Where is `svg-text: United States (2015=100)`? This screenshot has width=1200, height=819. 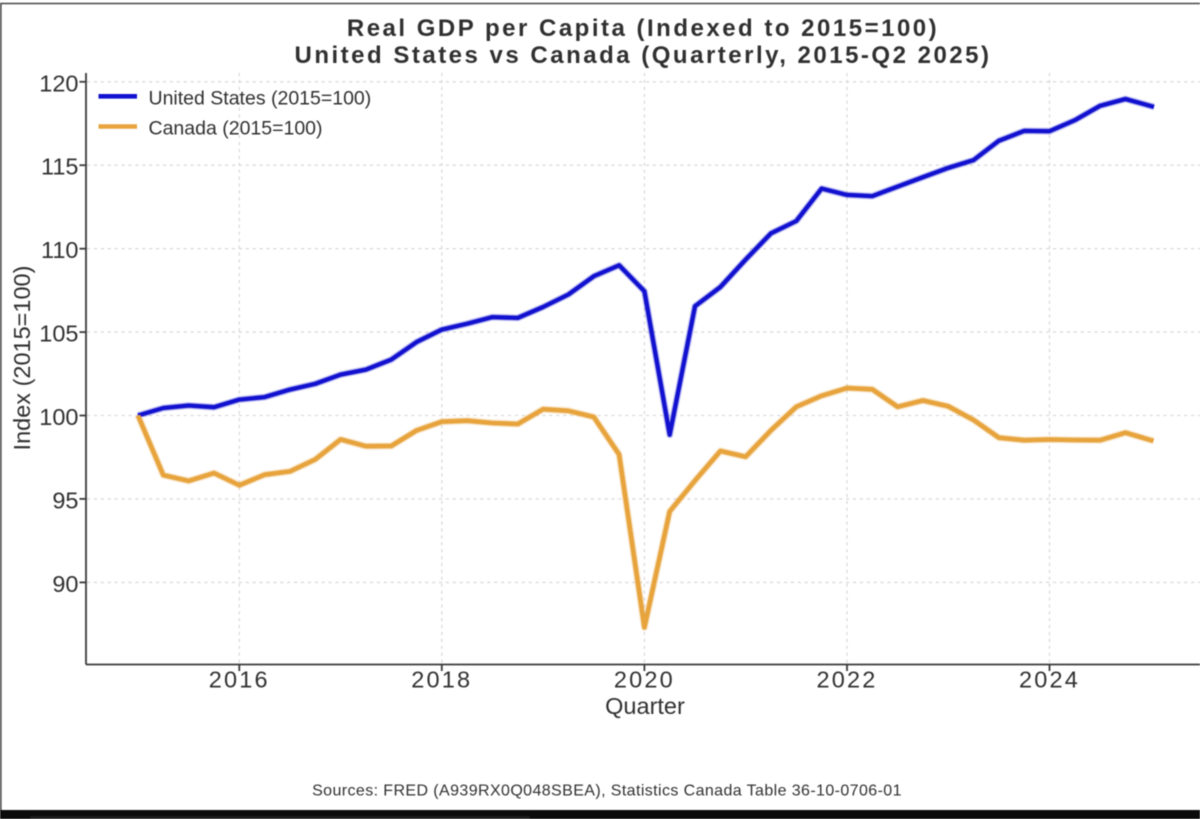
svg-text: United States (2015=100) is located at coordinates (260, 98).